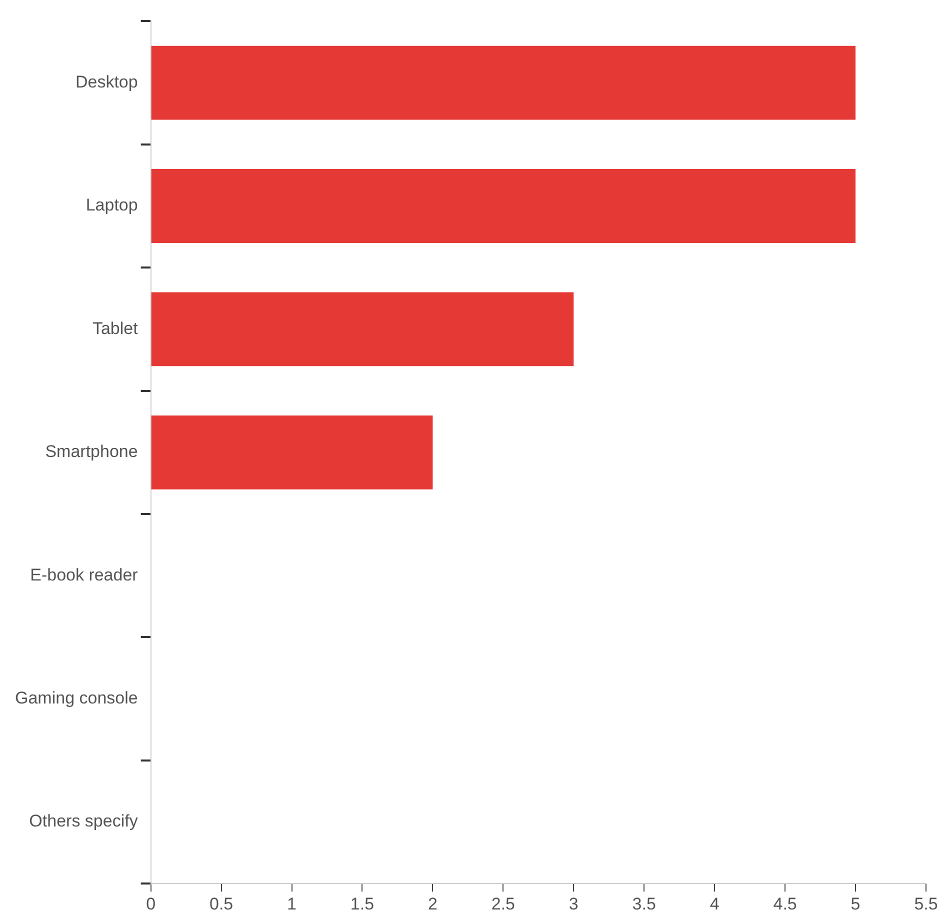  What do you see at coordinates (926, 904) in the screenshot?
I see `x-tick-label: 5.5` at bounding box center [926, 904].